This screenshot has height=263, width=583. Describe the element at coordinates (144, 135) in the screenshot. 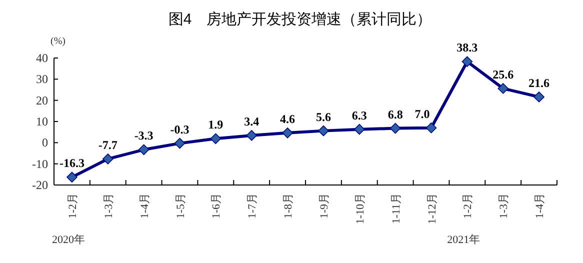

I see `data-label: -3.3` at that location.